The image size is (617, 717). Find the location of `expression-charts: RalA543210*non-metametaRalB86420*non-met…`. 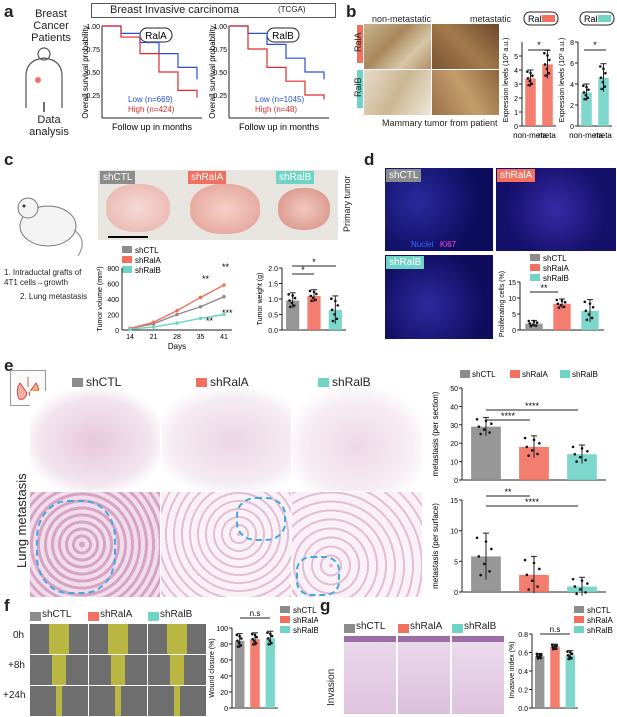

expression-charts: RalA543210*non-metametaRalB86420*non-met… is located at coordinates (559, 75).